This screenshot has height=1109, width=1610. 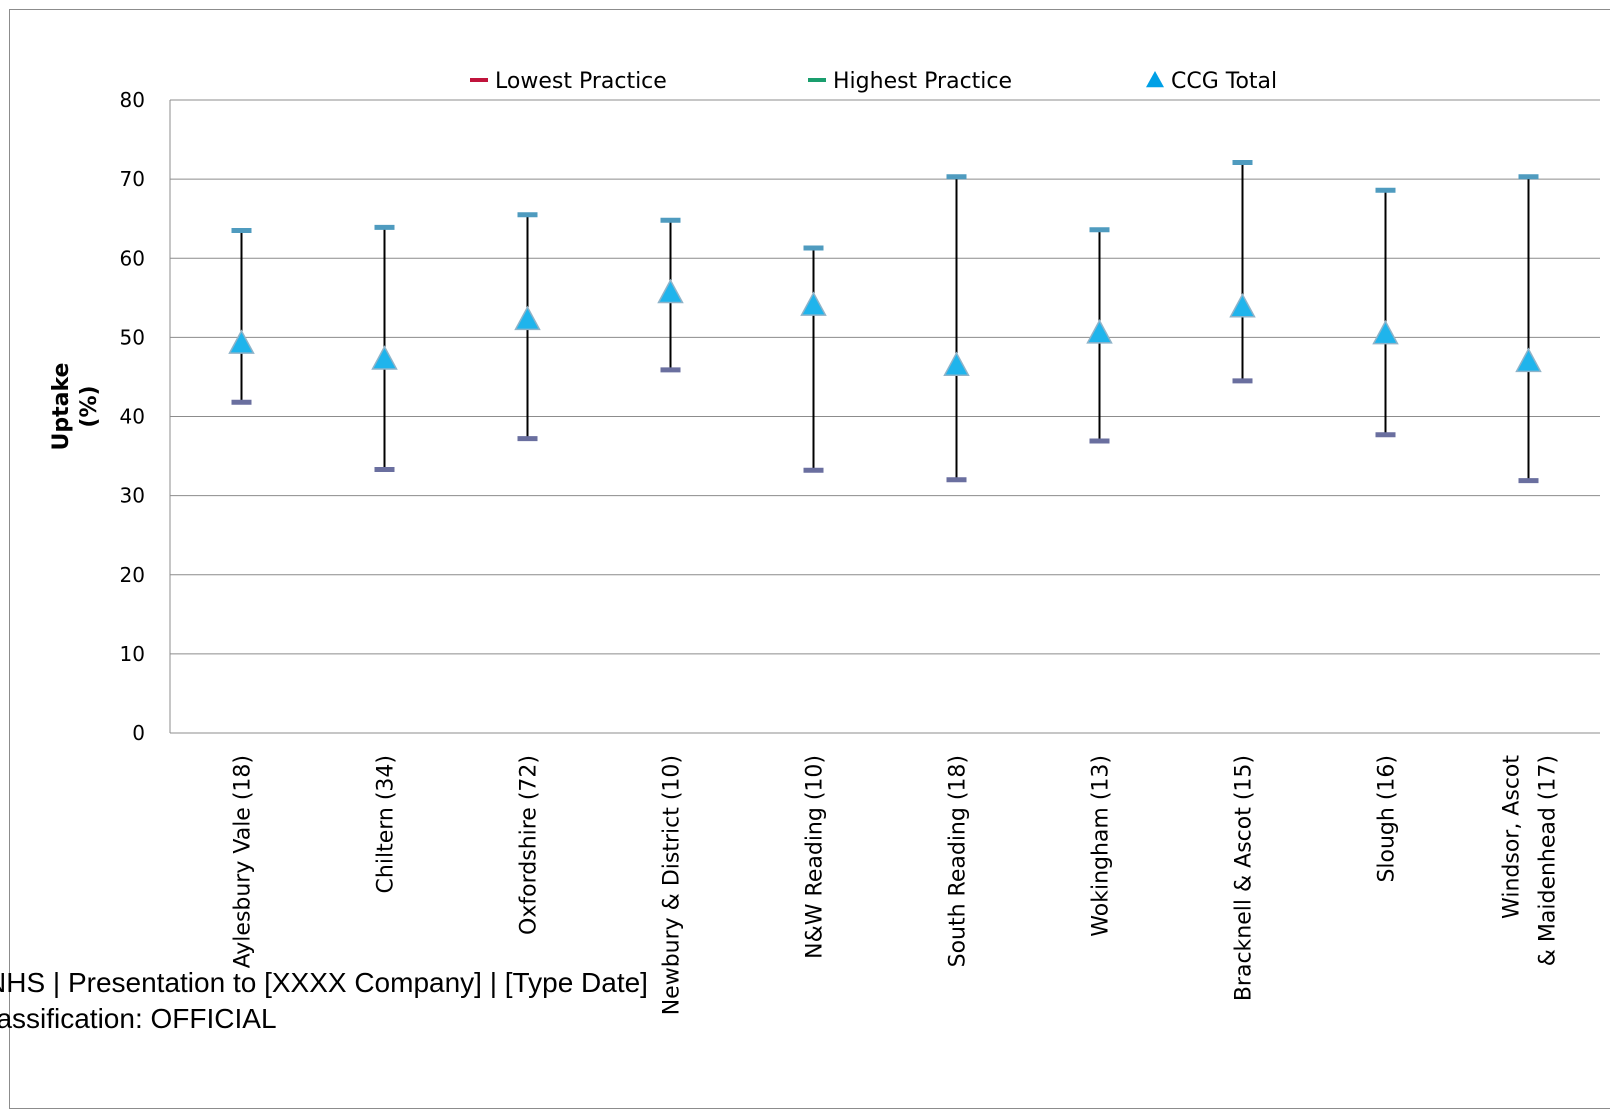 What do you see at coordinates (132, 258) in the screenshot?
I see `y-tick-label-60: 60` at bounding box center [132, 258].